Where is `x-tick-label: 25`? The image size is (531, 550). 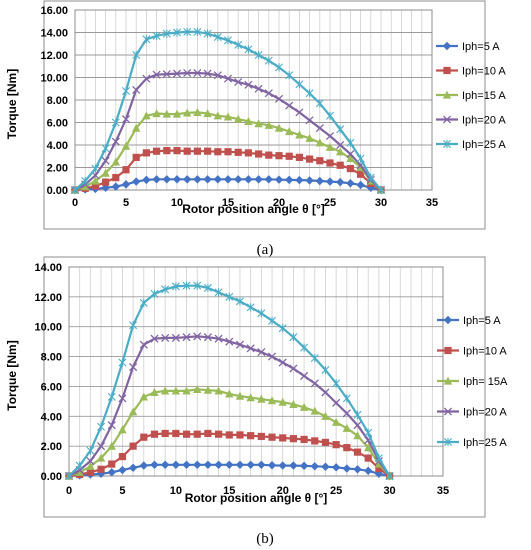
x-tick-label: 25 is located at coordinates (336, 491).